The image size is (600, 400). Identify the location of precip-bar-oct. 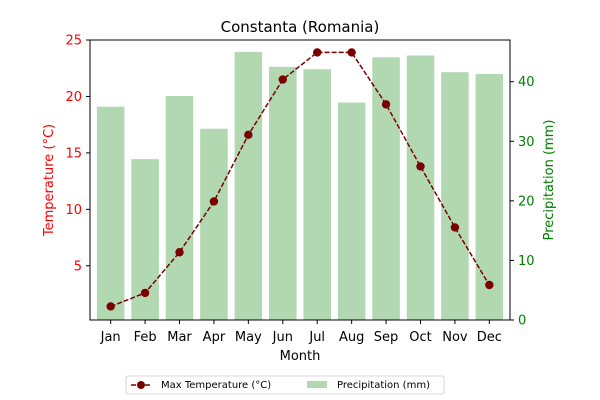
(420, 188).